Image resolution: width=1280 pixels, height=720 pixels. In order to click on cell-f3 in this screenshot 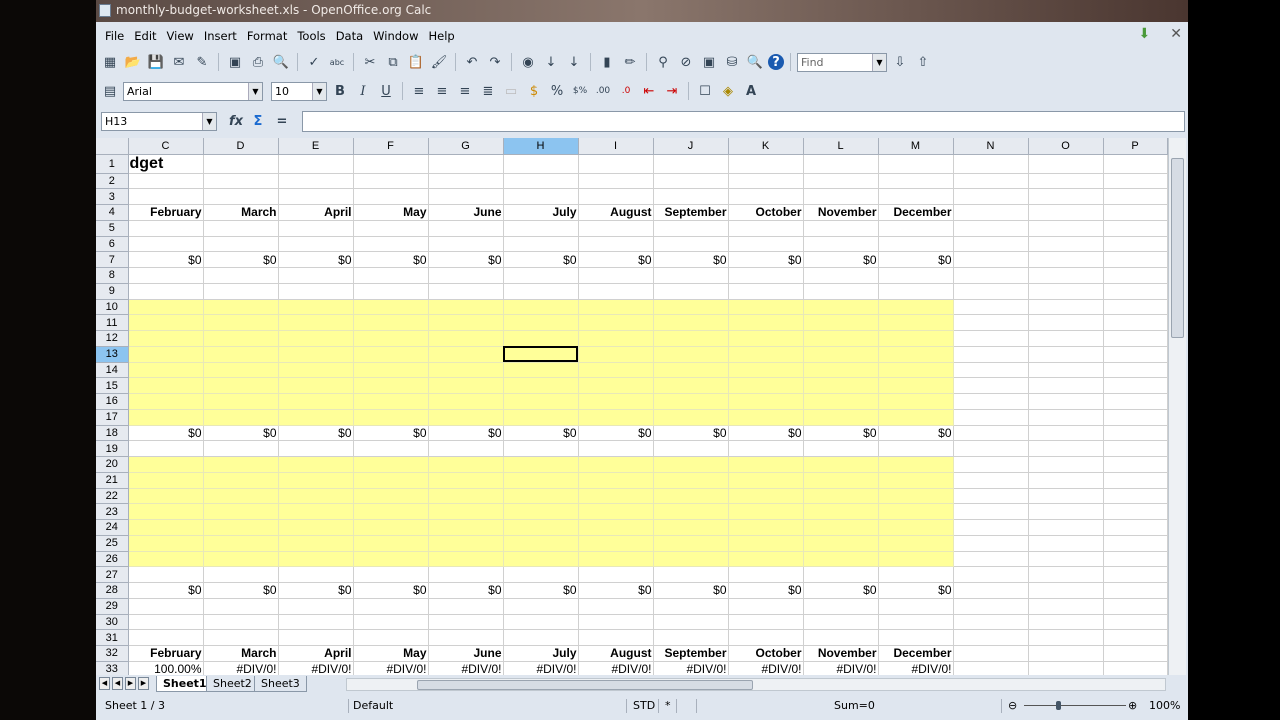, I will do `click(391, 196)`.